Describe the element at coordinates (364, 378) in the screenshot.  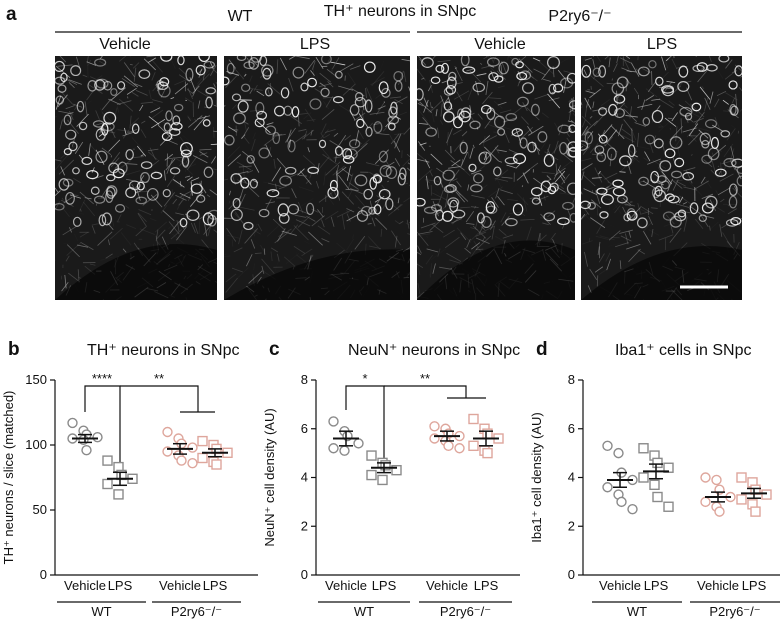
I see `significance-label: *` at that location.